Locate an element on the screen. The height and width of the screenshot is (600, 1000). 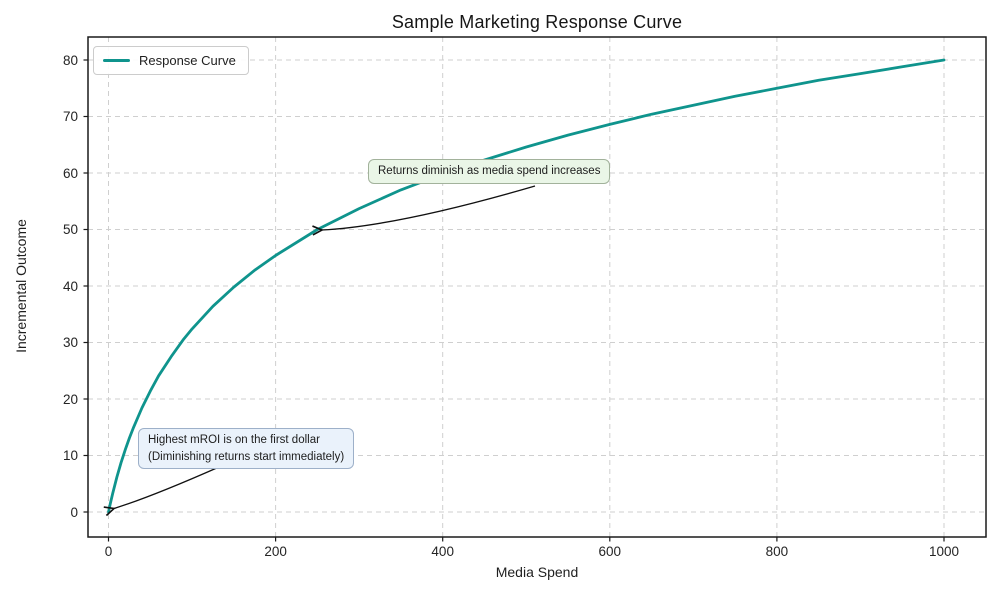
y-tick-label: 70 is located at coordinates (70, 116).